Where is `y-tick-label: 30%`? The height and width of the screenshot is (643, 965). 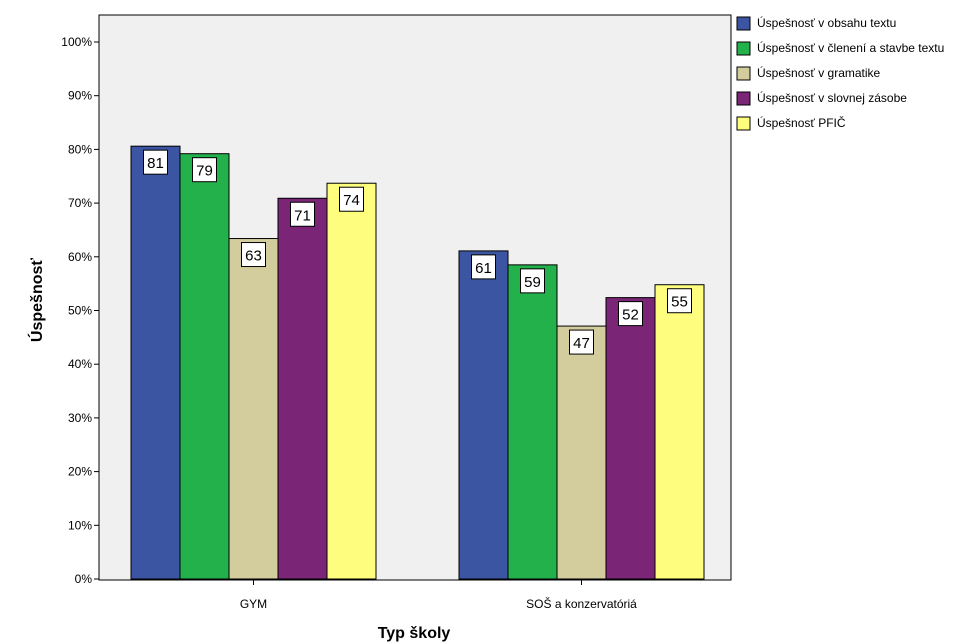
y-tick-label: 30% is located at coordinates (80, 418).